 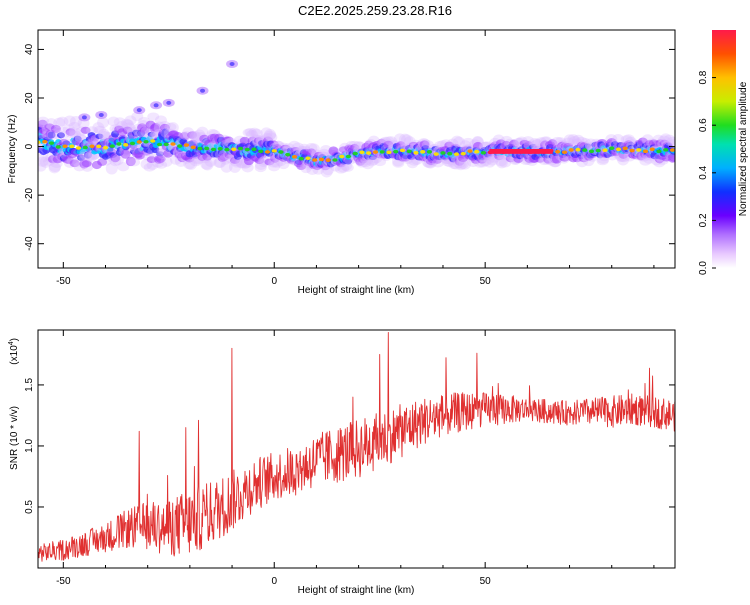 I want to click on colorbar-gradient, so click(x=724, y=149).